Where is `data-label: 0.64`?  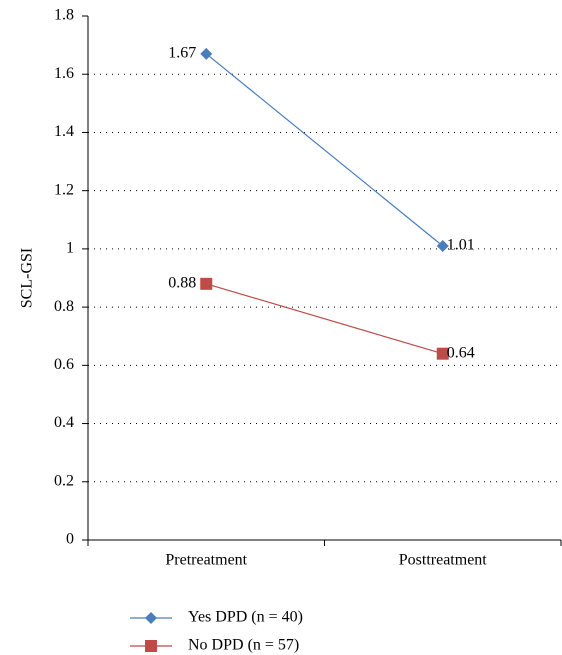 data-label: 0.64 is located at coordinates (461, 352).